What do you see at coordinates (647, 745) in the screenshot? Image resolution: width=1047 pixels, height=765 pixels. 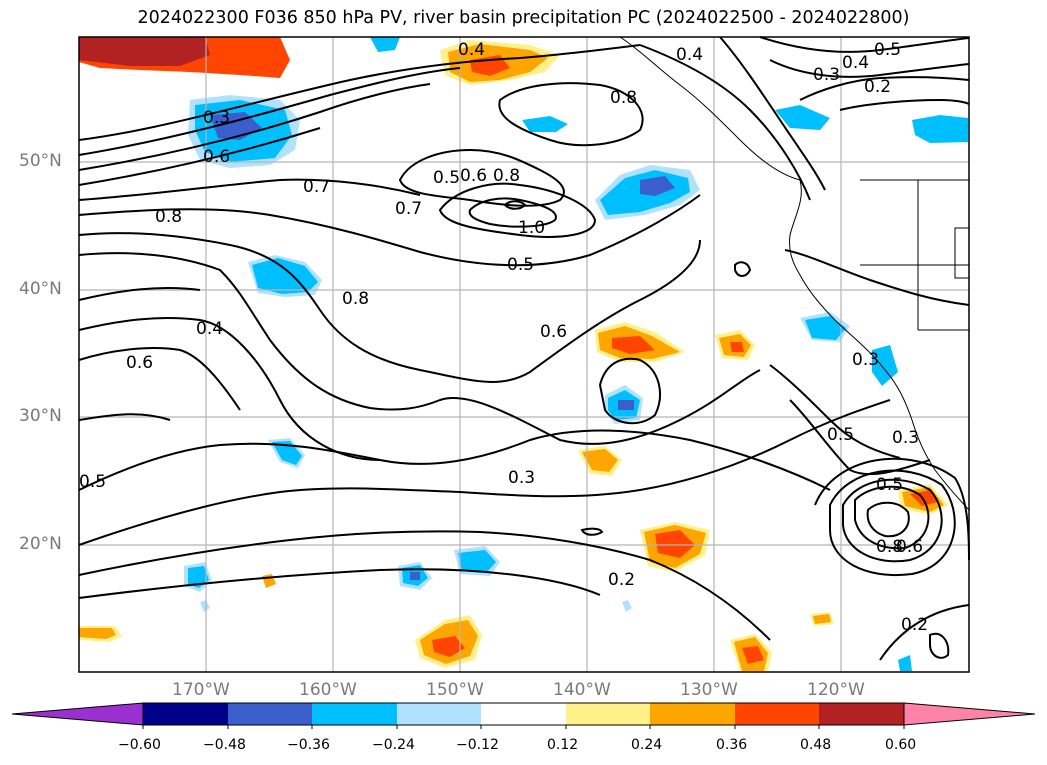 I see `colorbar-tick-label: 0.24` at bounding box center [647, 745].